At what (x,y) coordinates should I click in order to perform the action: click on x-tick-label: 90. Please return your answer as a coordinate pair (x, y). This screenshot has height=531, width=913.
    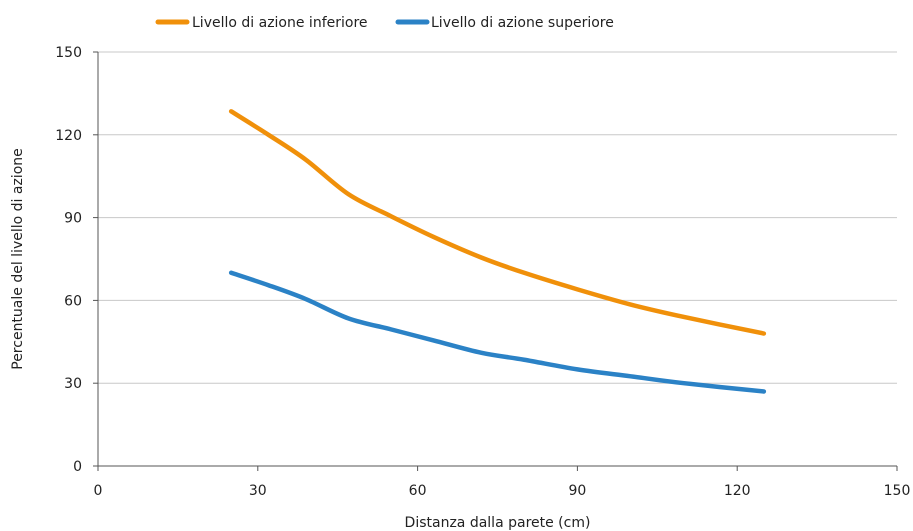
    Looking at the image, I should click on (577, 491).